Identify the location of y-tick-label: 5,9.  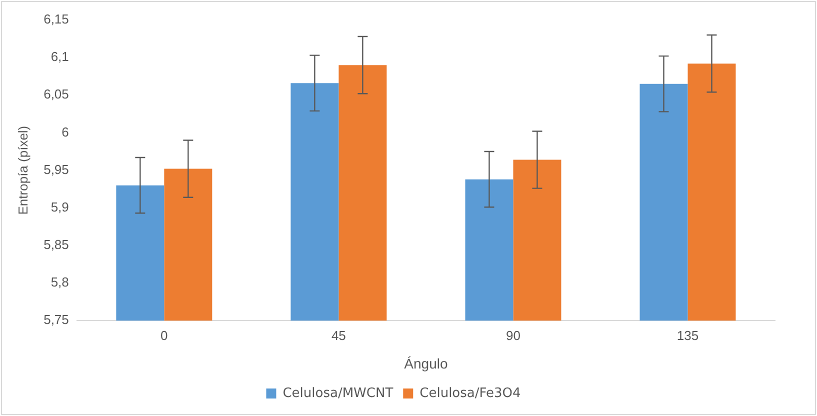
(59, 206).